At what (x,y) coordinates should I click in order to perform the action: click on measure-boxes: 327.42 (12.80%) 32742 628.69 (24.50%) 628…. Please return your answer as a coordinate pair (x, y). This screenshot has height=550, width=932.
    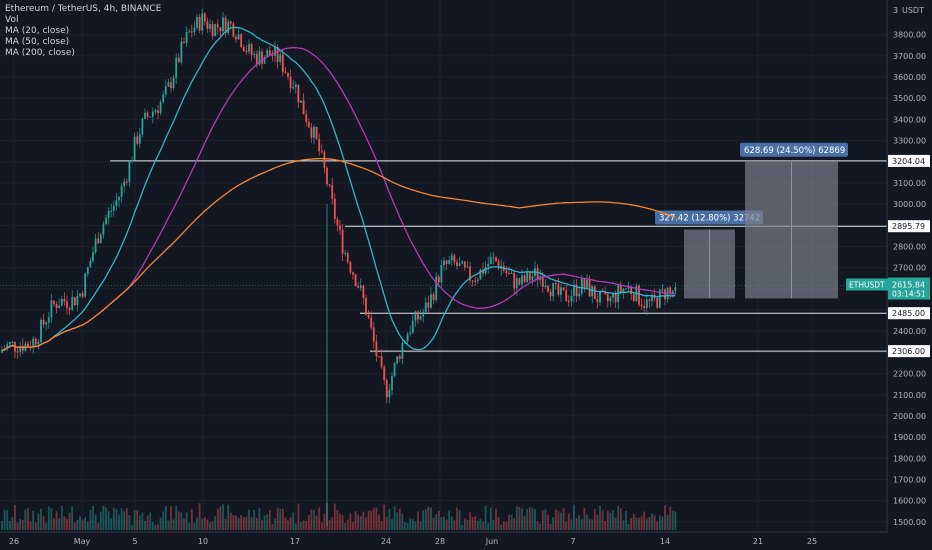
    Looking at the image, I should click on (751, 220).